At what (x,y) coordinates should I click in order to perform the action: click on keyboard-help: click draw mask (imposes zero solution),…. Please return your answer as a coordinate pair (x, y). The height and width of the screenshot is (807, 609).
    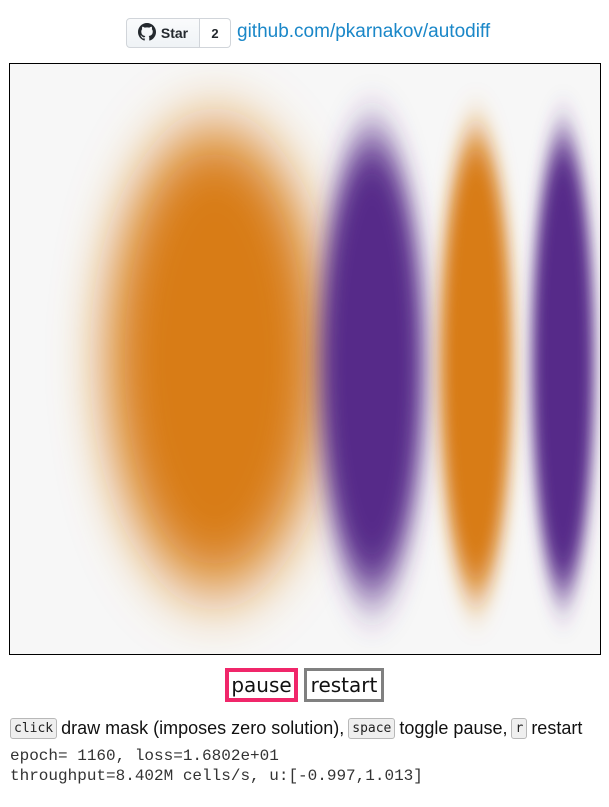
    Looking at the image, I should click on (309, 728).